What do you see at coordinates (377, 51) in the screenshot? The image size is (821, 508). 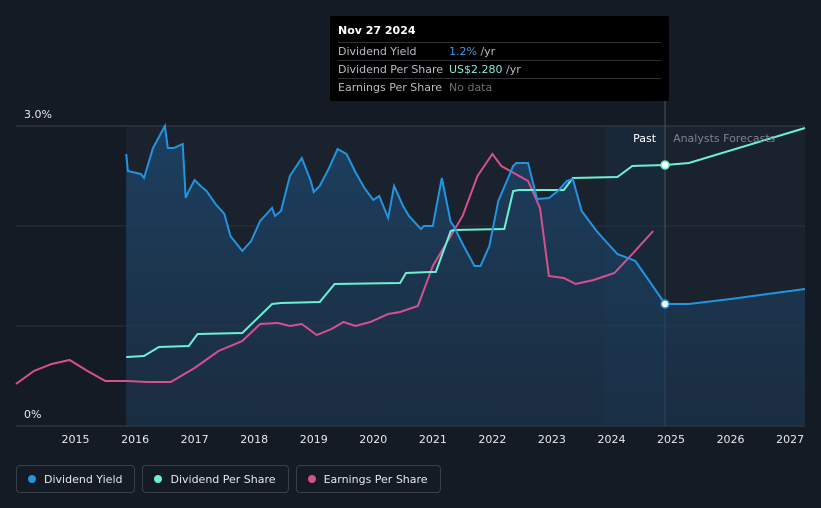 I see `tooltip-label: Dividend Yield` at bounding box center [377, 51].